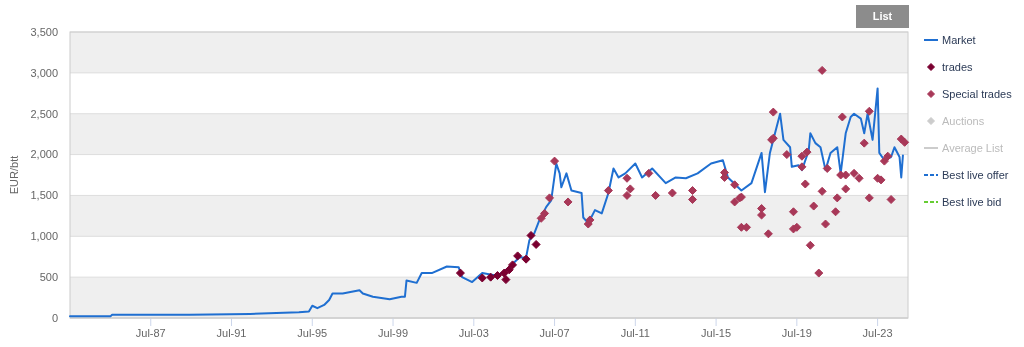 The image size is (1024, 347). What do you see at coordinates (48, 276) in the screenshot?
I see `y-tick-label: 500` at bounding box center [48, 276].